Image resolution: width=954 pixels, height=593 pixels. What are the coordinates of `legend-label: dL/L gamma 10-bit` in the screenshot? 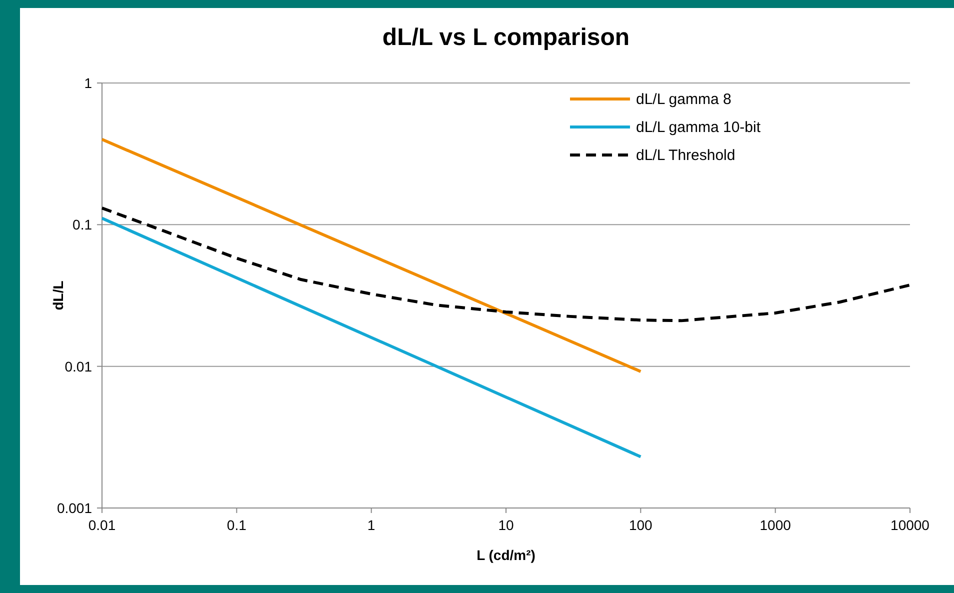 It's located at (699, 127).